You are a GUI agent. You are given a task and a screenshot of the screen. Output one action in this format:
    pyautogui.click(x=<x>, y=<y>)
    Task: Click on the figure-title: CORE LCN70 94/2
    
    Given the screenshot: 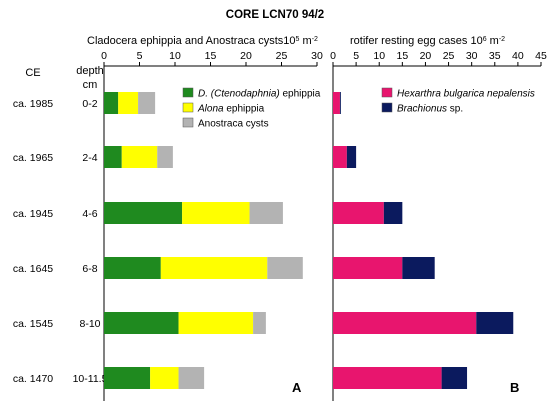 What is the action you would take?
    pyautogui.click(x=275, y=15)
    